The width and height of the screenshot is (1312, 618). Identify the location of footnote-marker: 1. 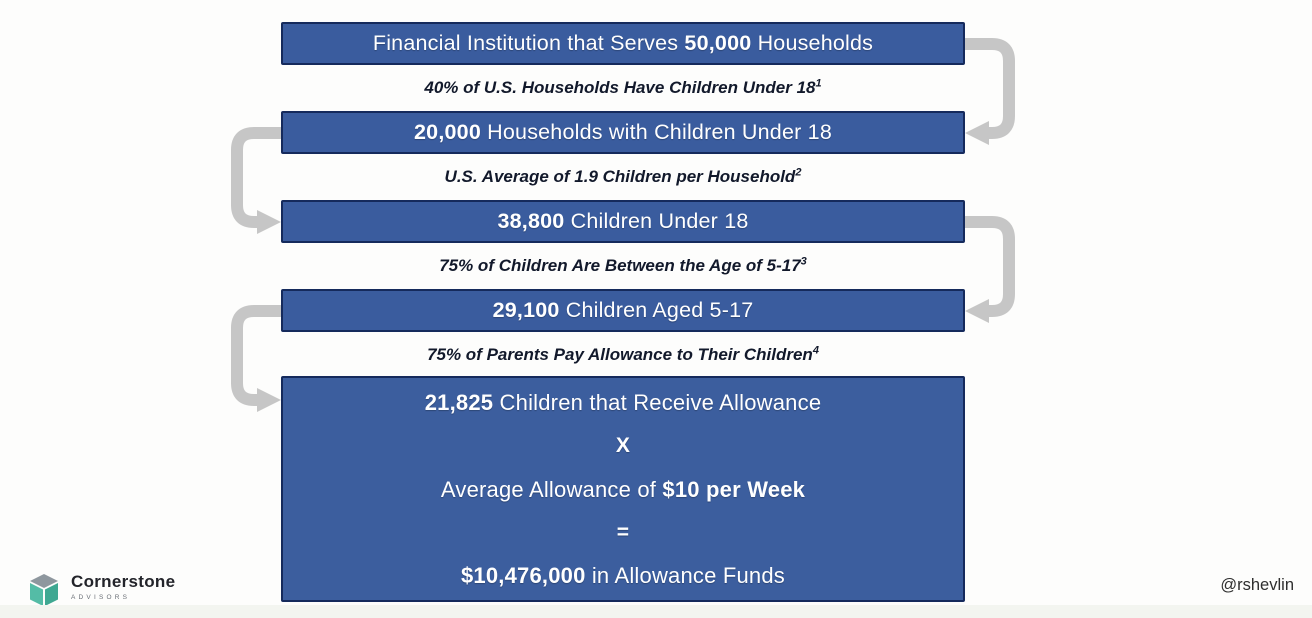
(818, 83).